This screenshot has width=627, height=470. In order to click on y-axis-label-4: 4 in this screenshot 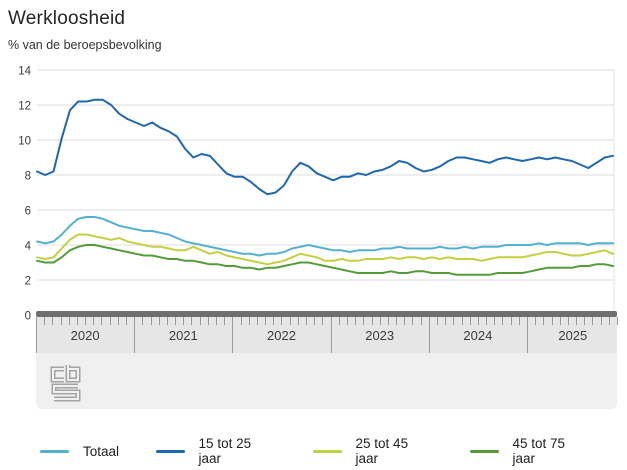, I will do `click(28, 247)`.